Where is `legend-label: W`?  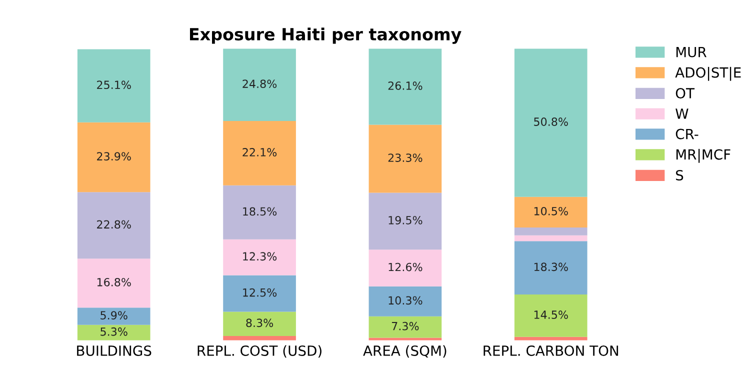
legend-label: W is located at coordinates (682, 113).